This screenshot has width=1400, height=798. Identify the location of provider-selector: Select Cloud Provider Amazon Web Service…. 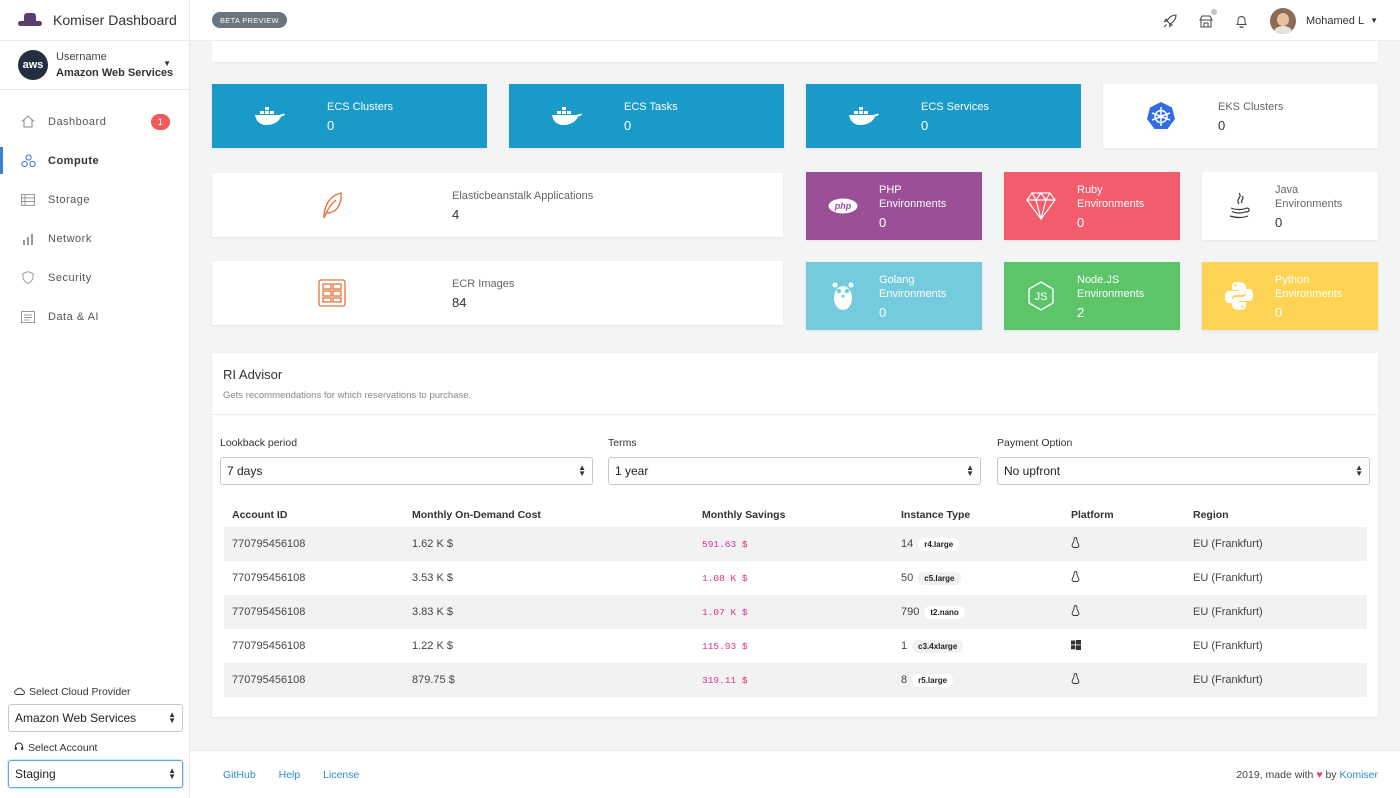
(95, 737).